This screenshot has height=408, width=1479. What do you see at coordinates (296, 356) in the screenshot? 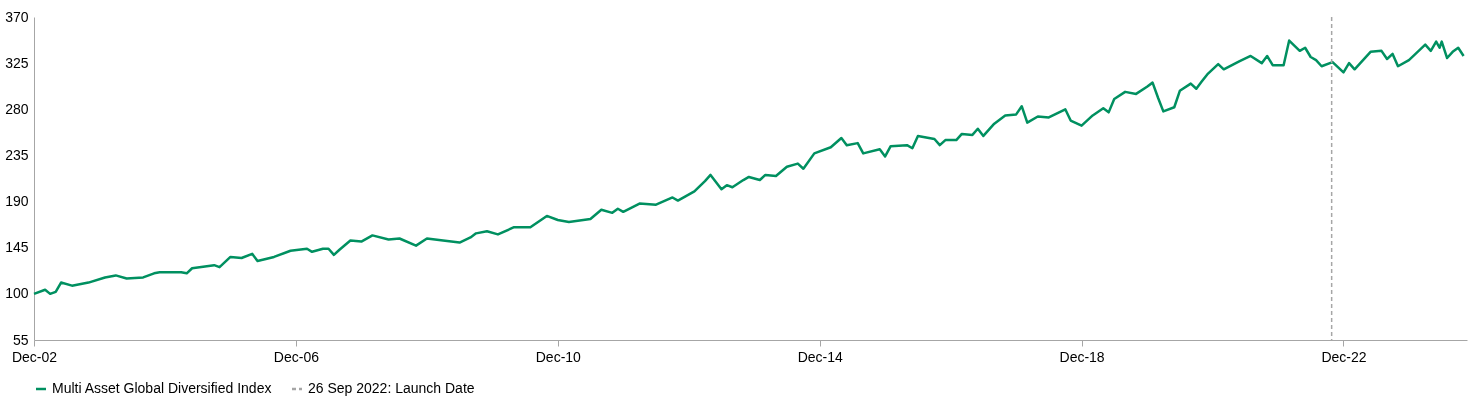
I see `x-tick-label: Dec-06` at bounding box center [296, 356].